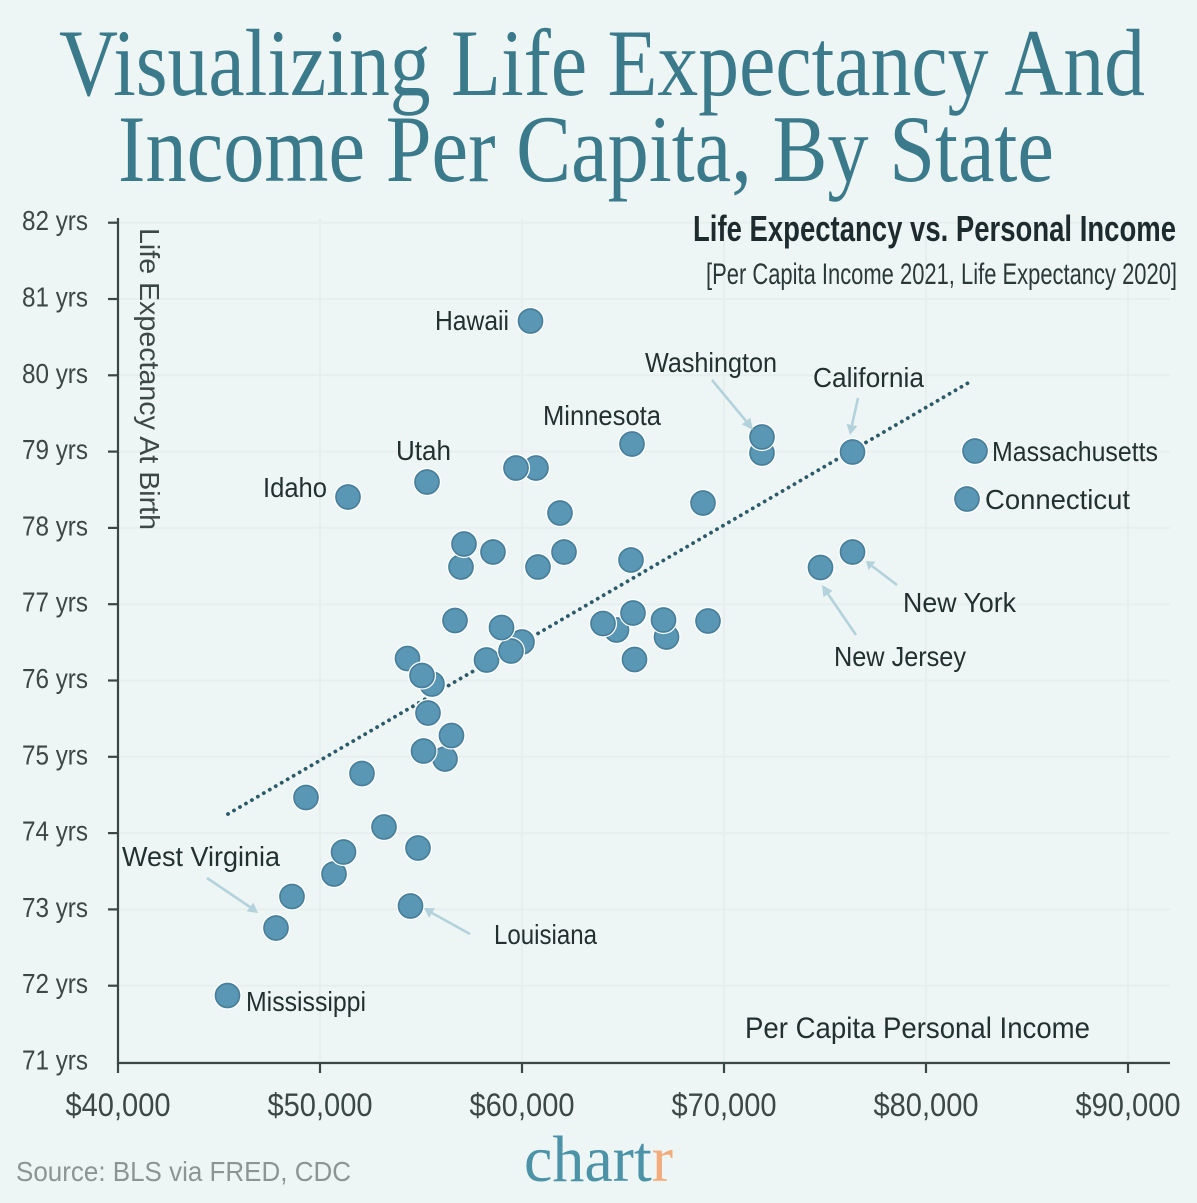 This screenshot has height=1203, width=1197. What do you see at coordinates (900, 656) in the screenshot?
I see `svg-text: New Jersey` at bounding box center [900, 656].